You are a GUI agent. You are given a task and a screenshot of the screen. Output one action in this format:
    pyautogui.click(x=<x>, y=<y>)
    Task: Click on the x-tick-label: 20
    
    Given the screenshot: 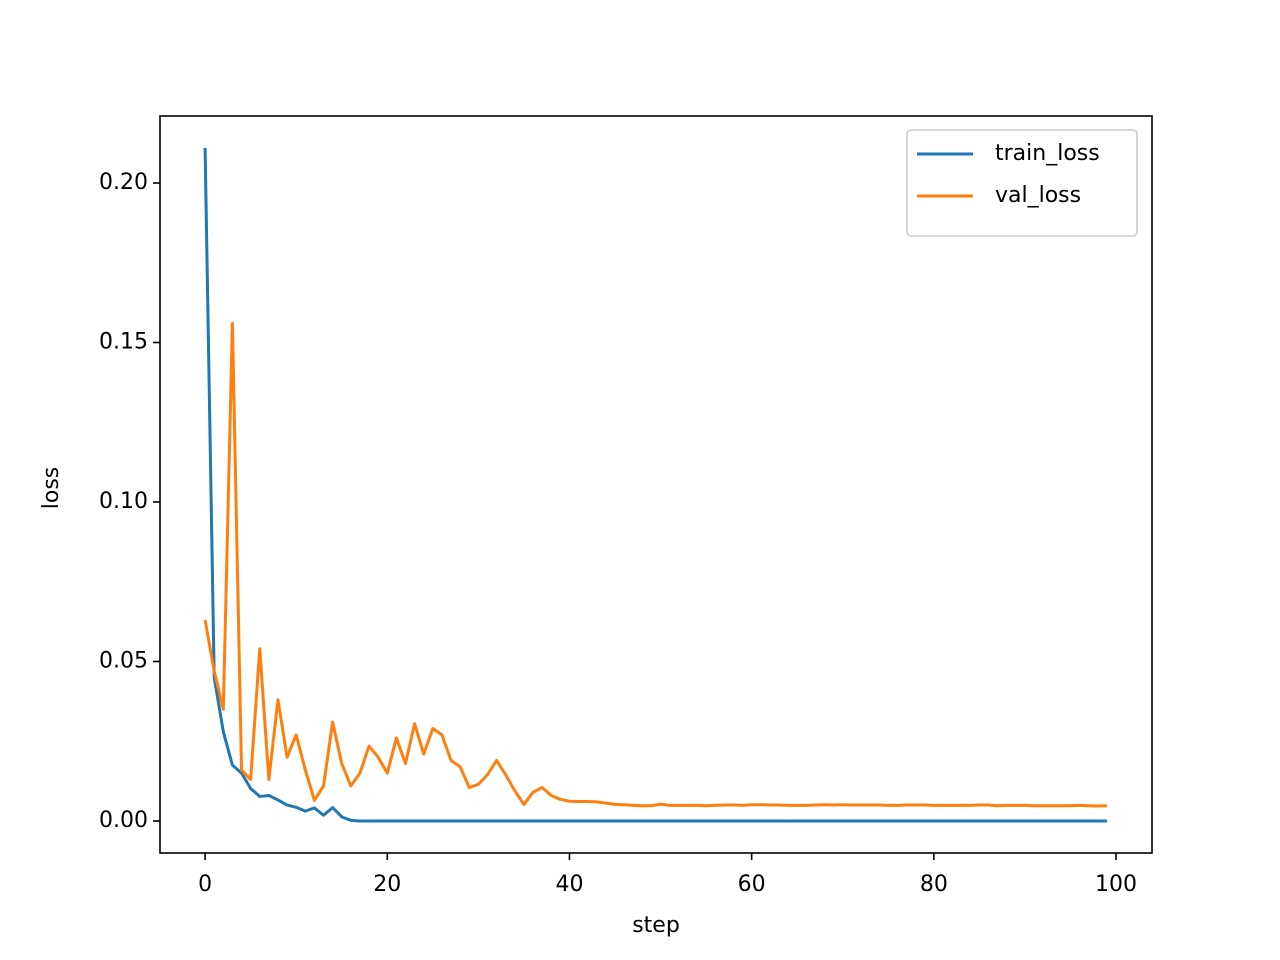 What is the action you would take?
    pyautogui.click(x=387, y=884)
    